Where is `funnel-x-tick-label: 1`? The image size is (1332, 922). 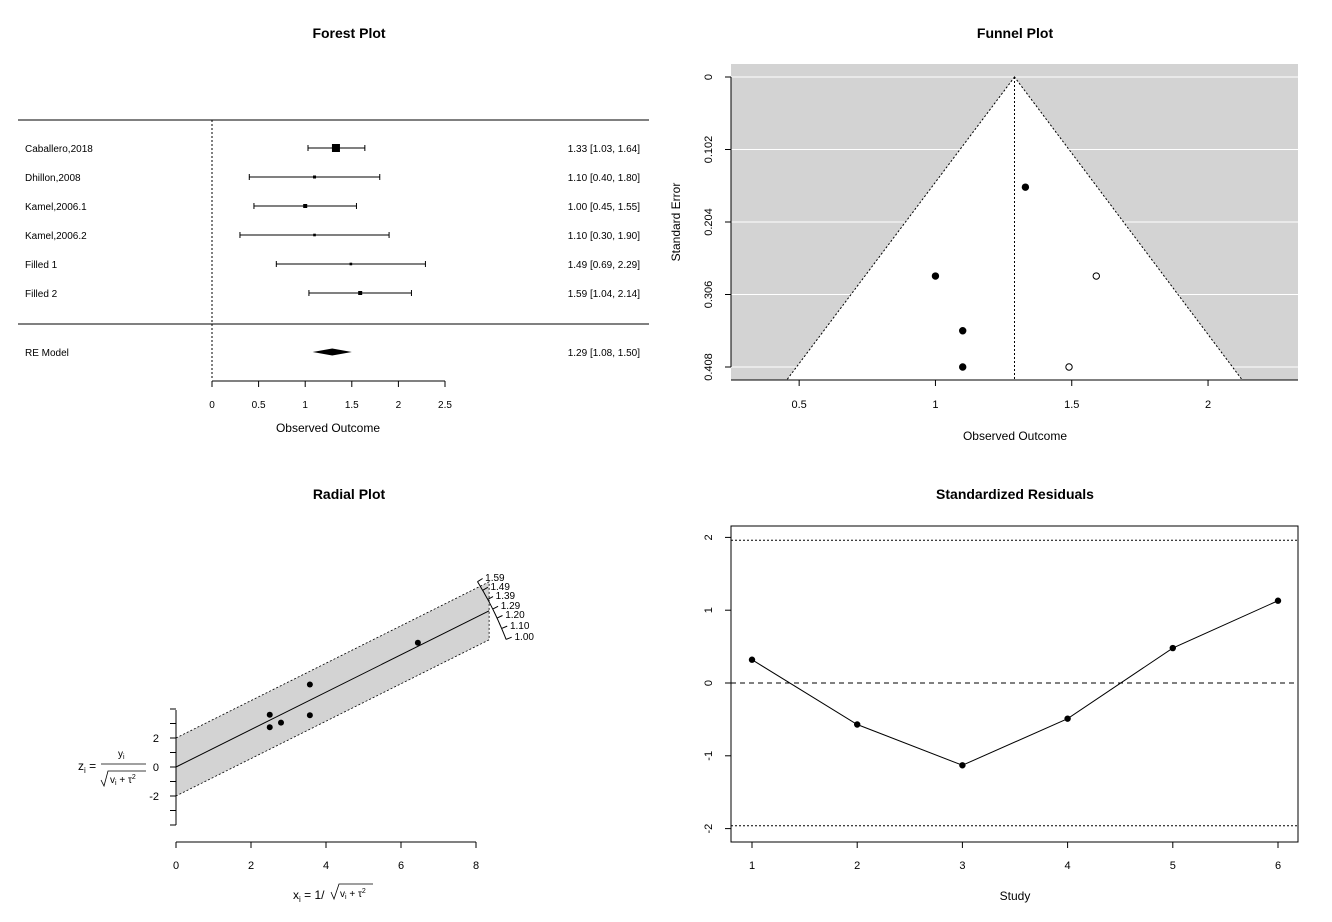 funnel-x-tick-label: 1 is located at coordinates (935, 405).